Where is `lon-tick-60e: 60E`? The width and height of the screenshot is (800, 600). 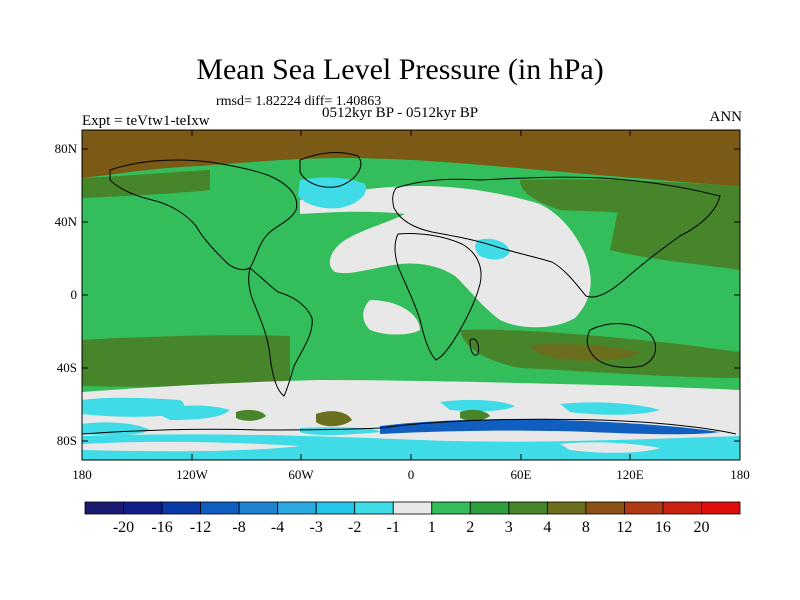
lon-tick-60e: 60E is located at coordinates (521, 474).